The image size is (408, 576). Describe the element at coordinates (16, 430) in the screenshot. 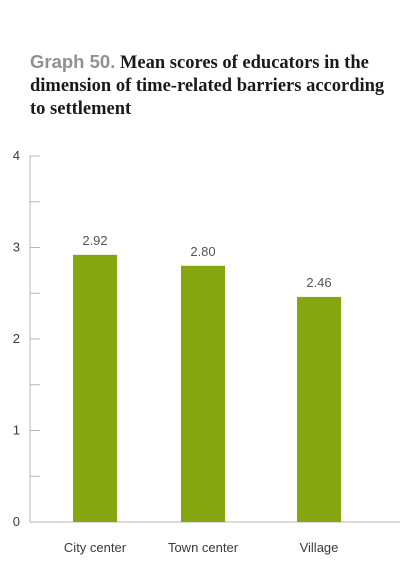

I see `y-tick-label: 1` at that location.